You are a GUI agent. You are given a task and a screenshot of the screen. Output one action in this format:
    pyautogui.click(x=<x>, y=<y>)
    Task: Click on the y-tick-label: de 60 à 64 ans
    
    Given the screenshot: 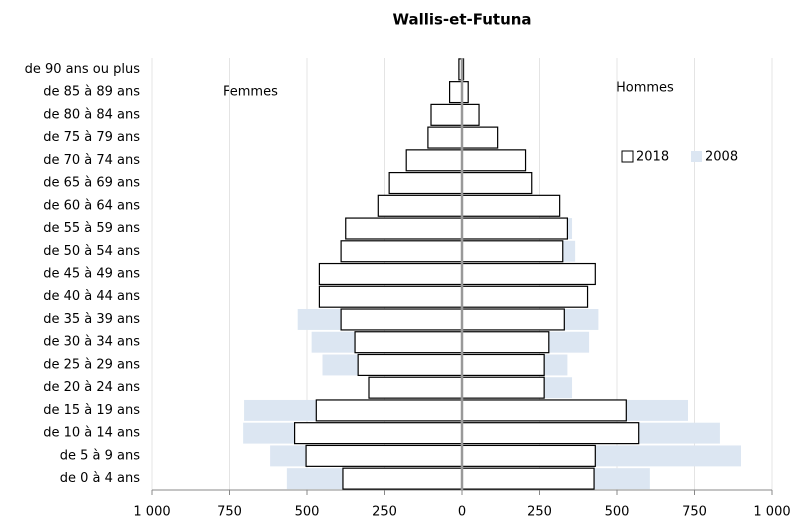 What is the action you would take?
    pyautogui.click(x=91, y=205)
    